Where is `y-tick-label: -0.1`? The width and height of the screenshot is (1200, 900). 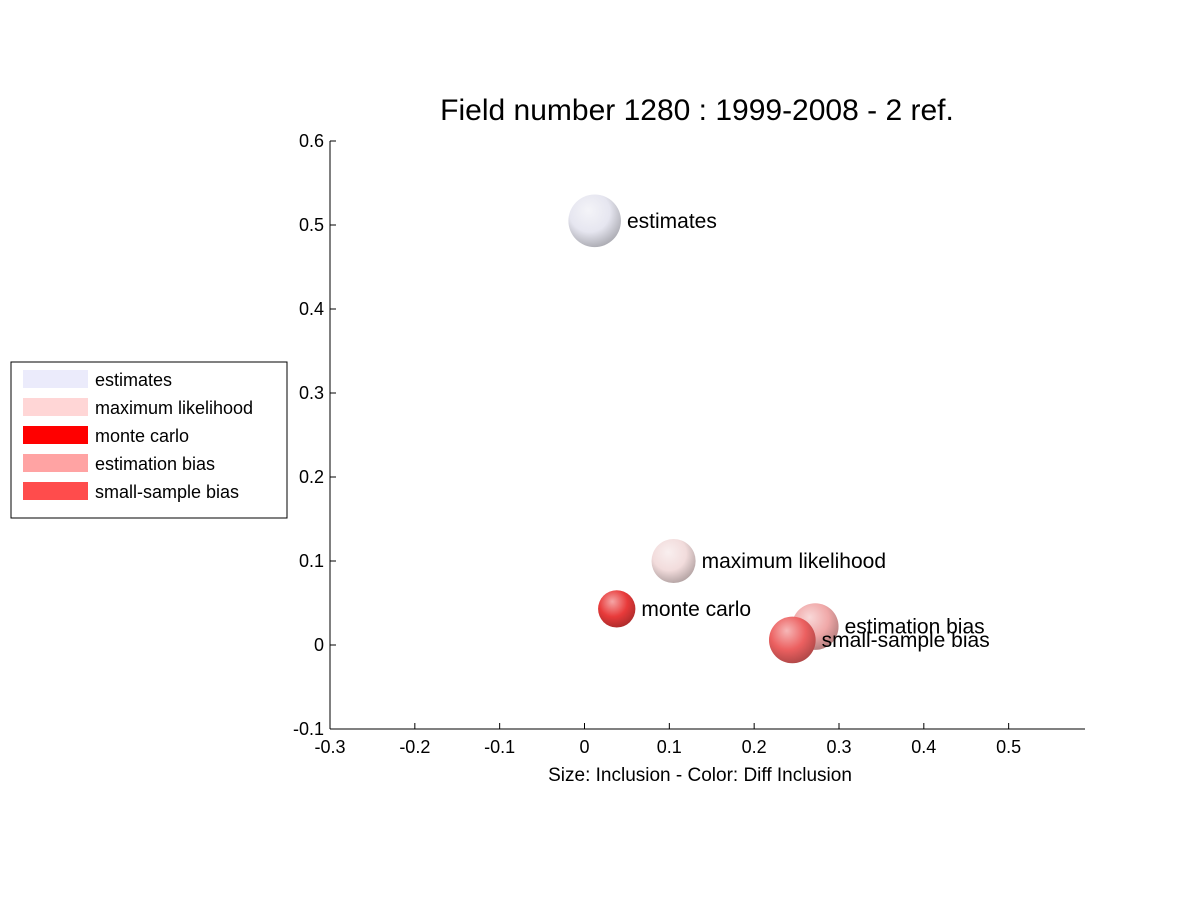 y-tick-label: -0.1 is located at coordinates (308, 729).